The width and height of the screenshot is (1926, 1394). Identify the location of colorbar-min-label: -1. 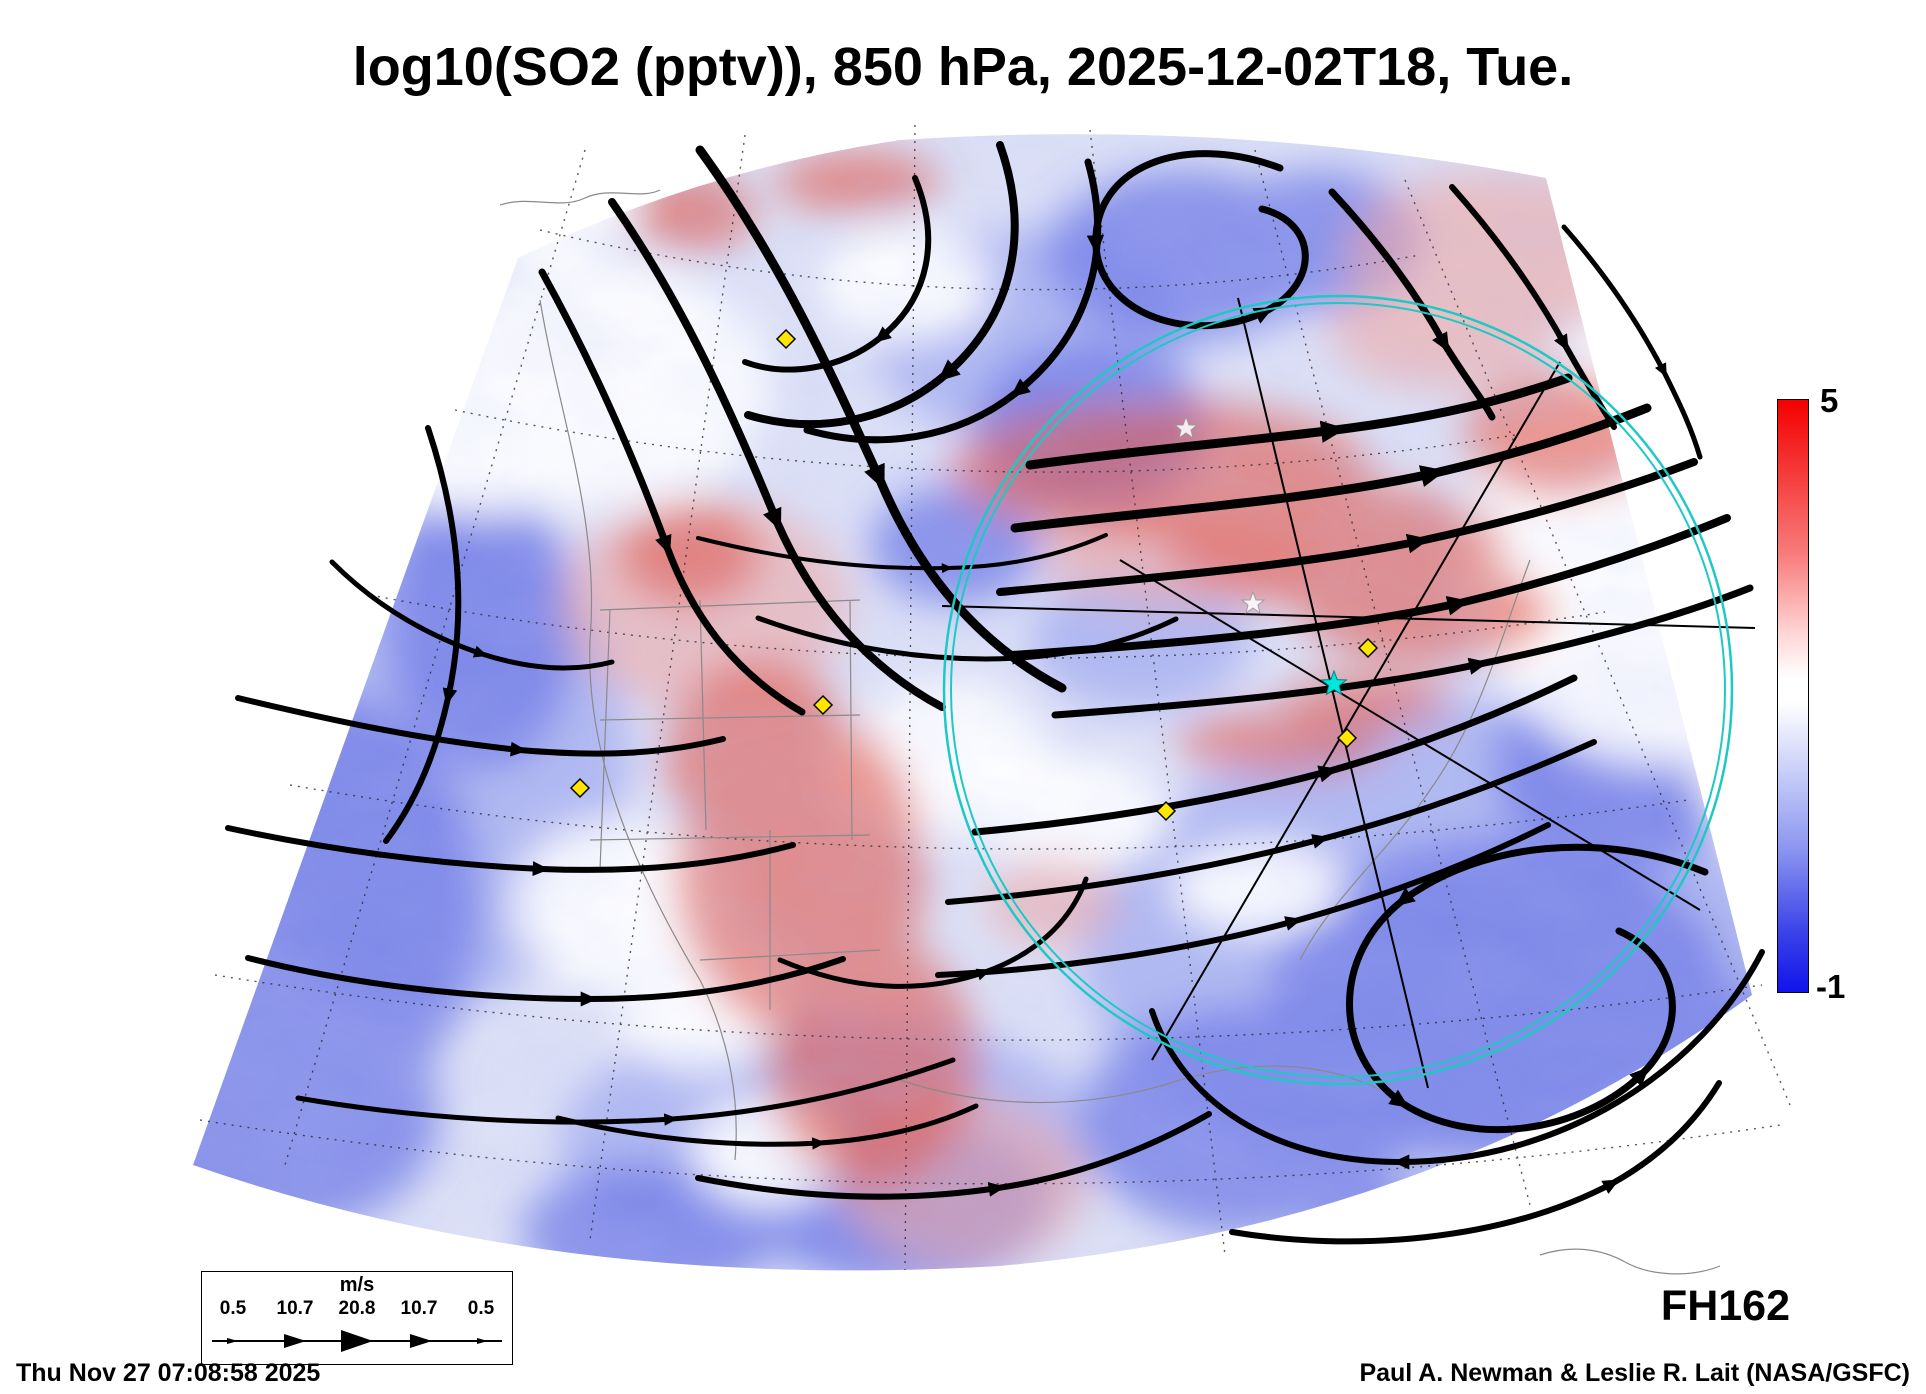
(1831, 986).